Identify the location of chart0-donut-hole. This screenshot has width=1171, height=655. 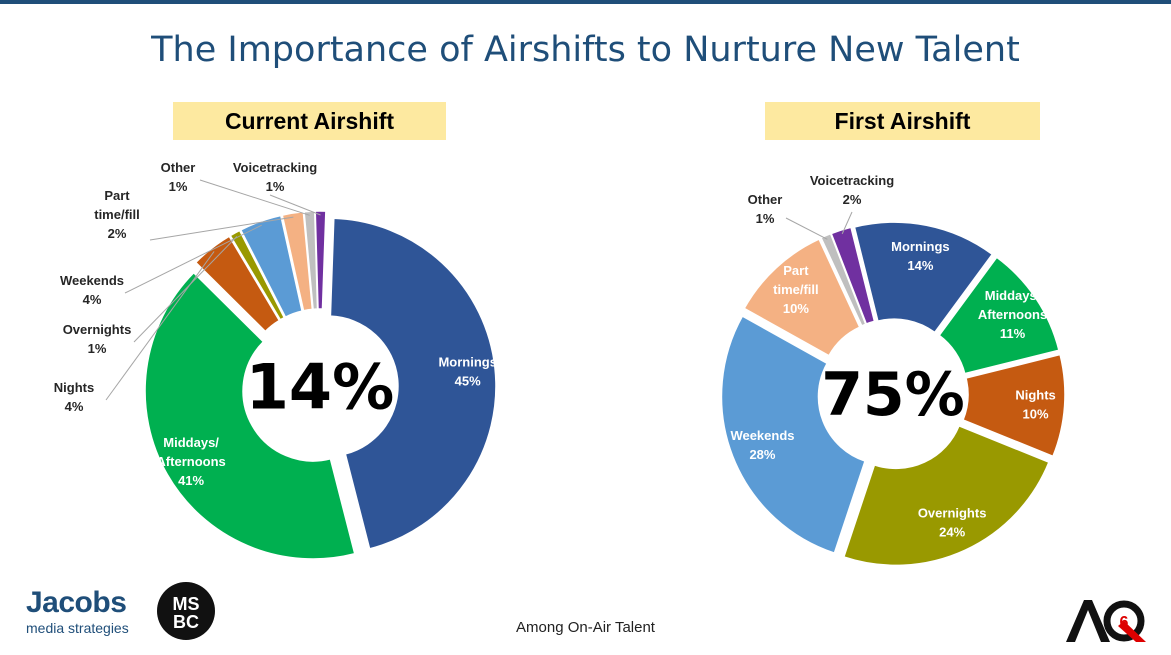
(320, 387).